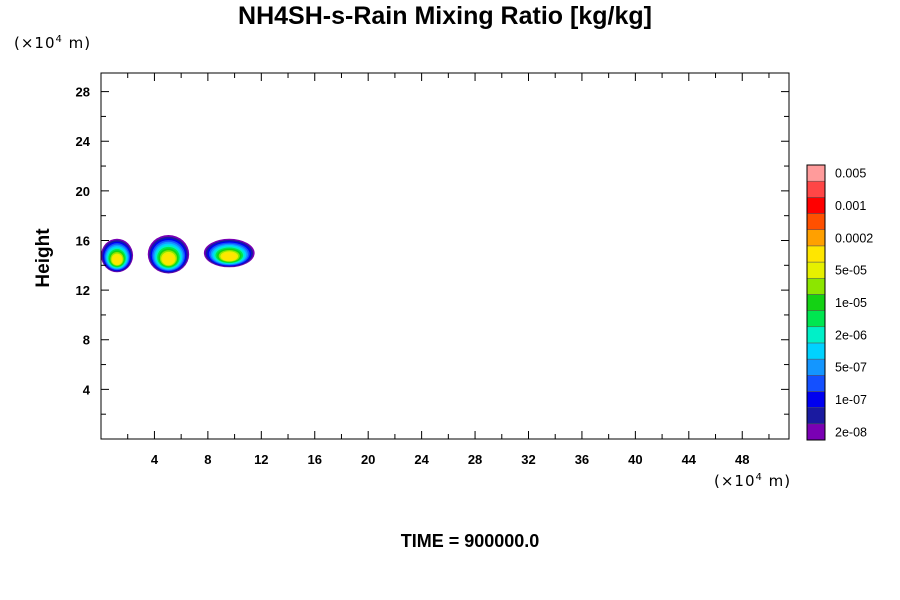  Describe the element at coordinates (851, 303) in the screenshot. I see `colorbar-label: 1e-05` at that location.